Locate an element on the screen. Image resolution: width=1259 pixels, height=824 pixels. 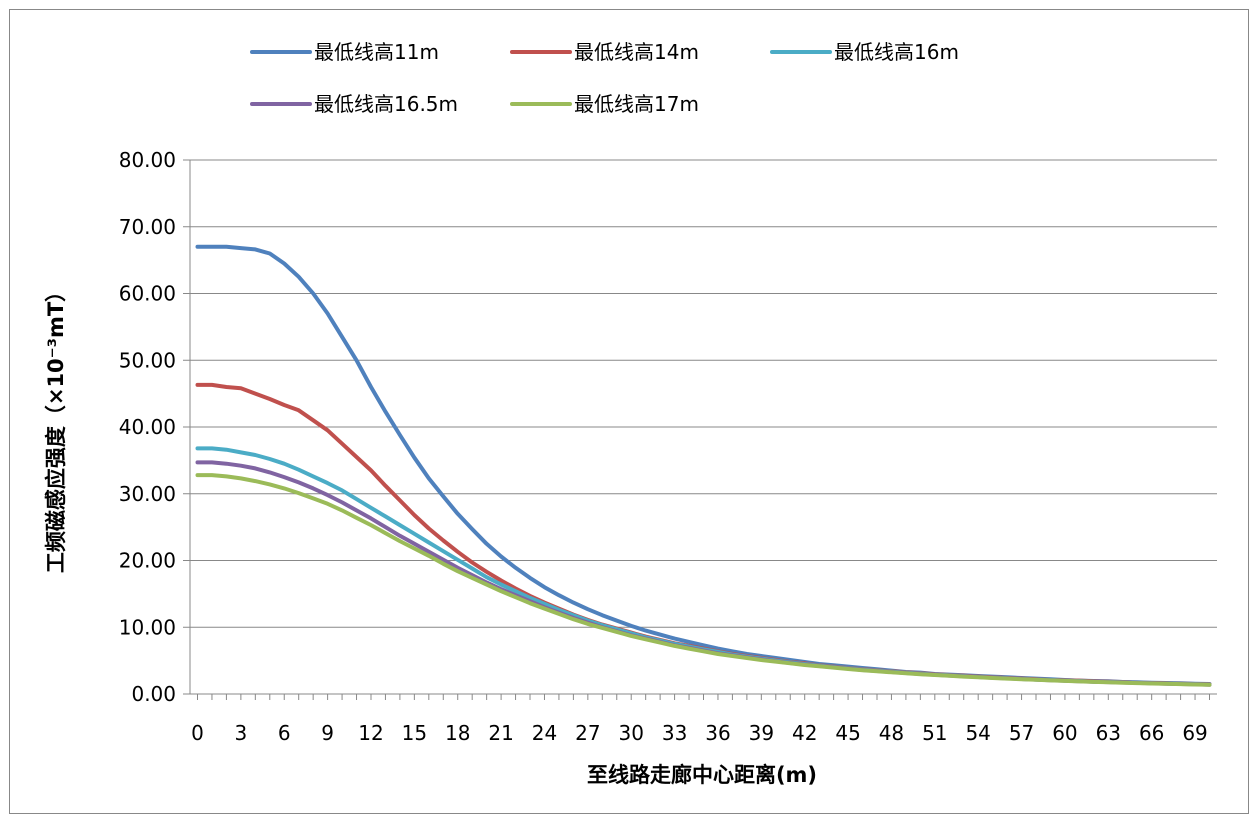
x-tick-label: 54 is located at coordinates (977, 733).